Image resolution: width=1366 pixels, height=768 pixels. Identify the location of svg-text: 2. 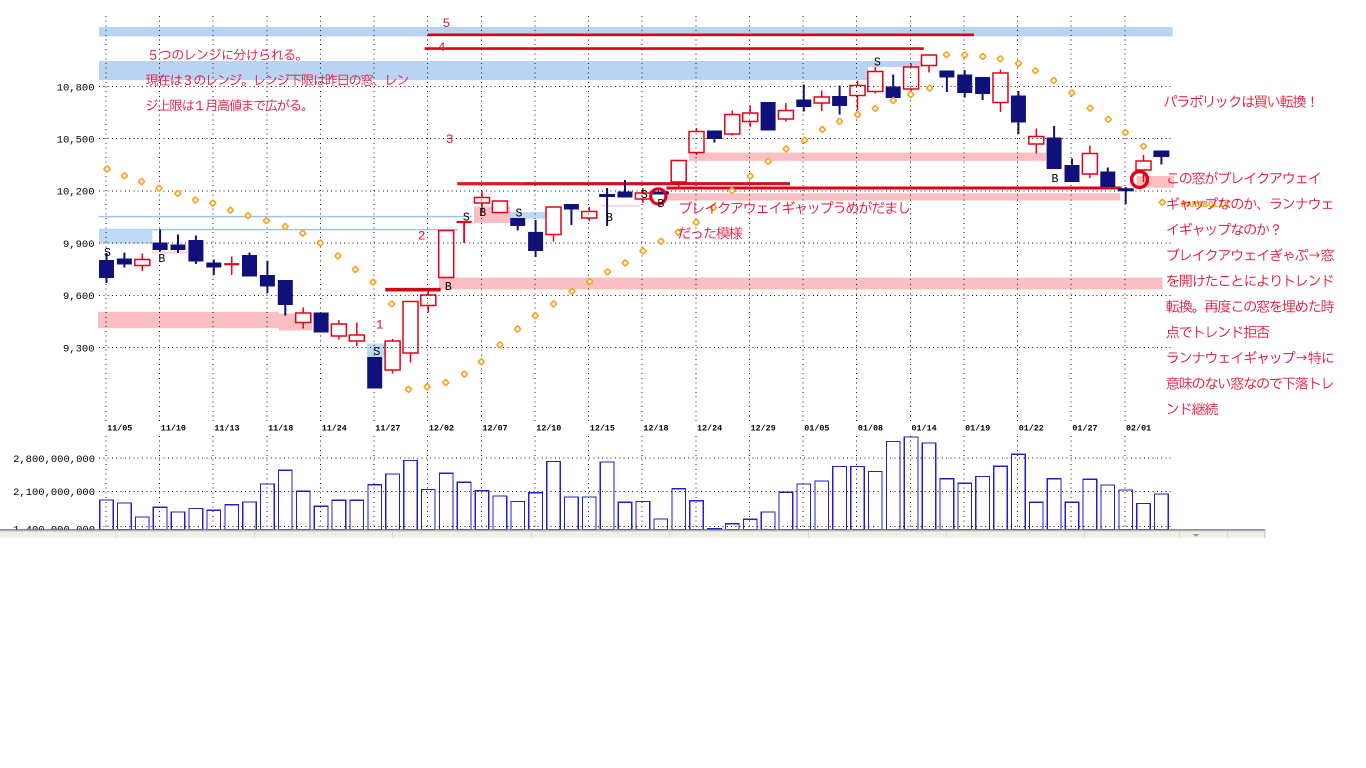
(422, 236).